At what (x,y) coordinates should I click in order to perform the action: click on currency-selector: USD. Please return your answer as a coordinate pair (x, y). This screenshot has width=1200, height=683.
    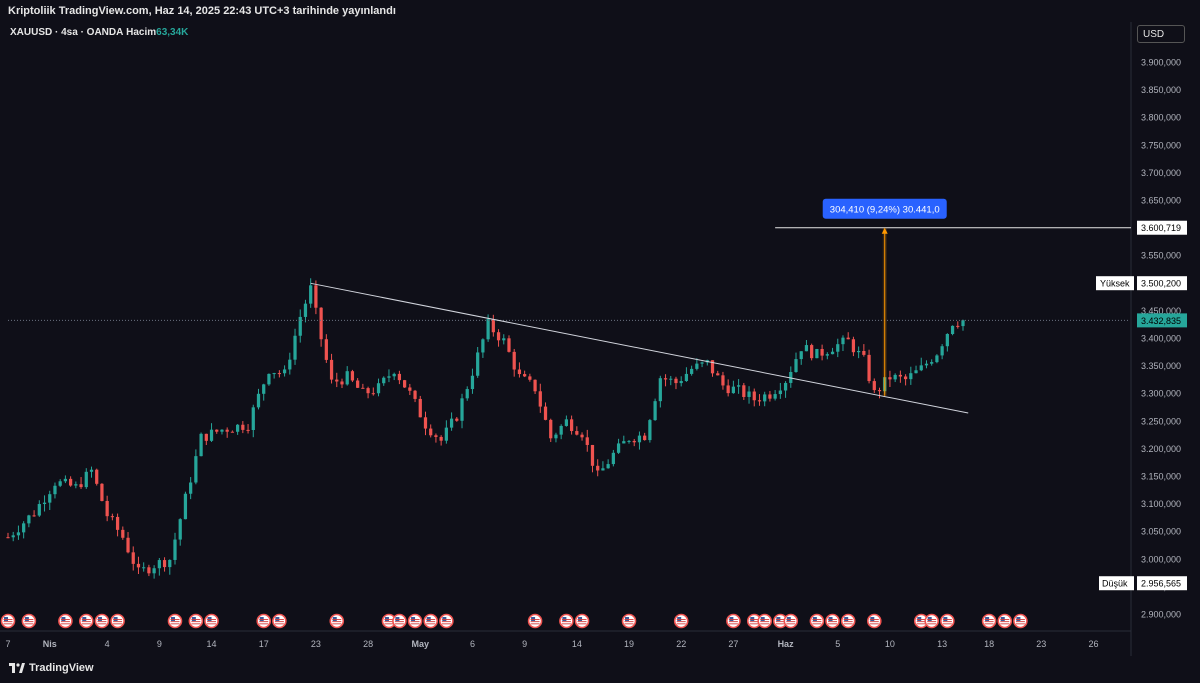
    Looking at the image, I should click on (1161, 34).